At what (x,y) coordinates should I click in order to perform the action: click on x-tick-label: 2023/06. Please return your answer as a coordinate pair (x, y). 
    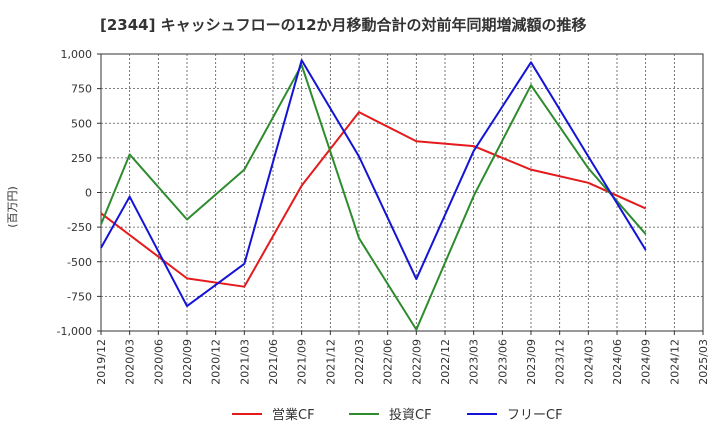
    Looking at the image, I should click on (502, 362).